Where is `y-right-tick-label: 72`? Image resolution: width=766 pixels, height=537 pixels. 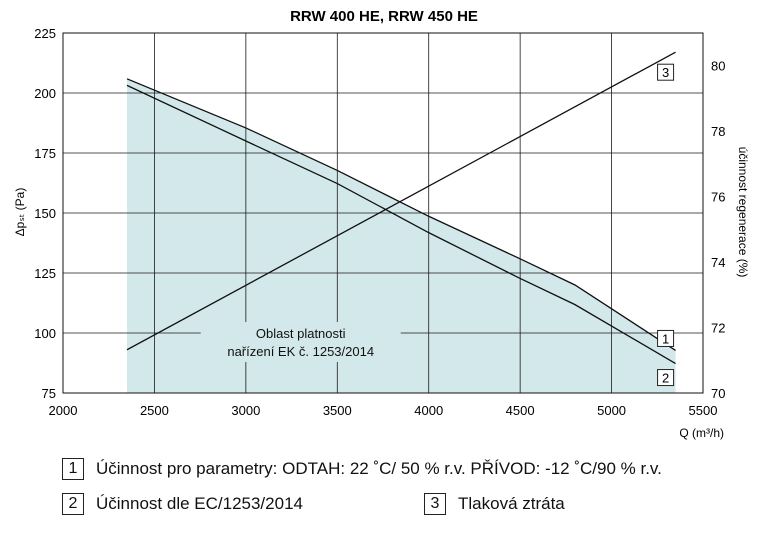 y-right-tick-label: 72 is located at coordinates (718, 328).